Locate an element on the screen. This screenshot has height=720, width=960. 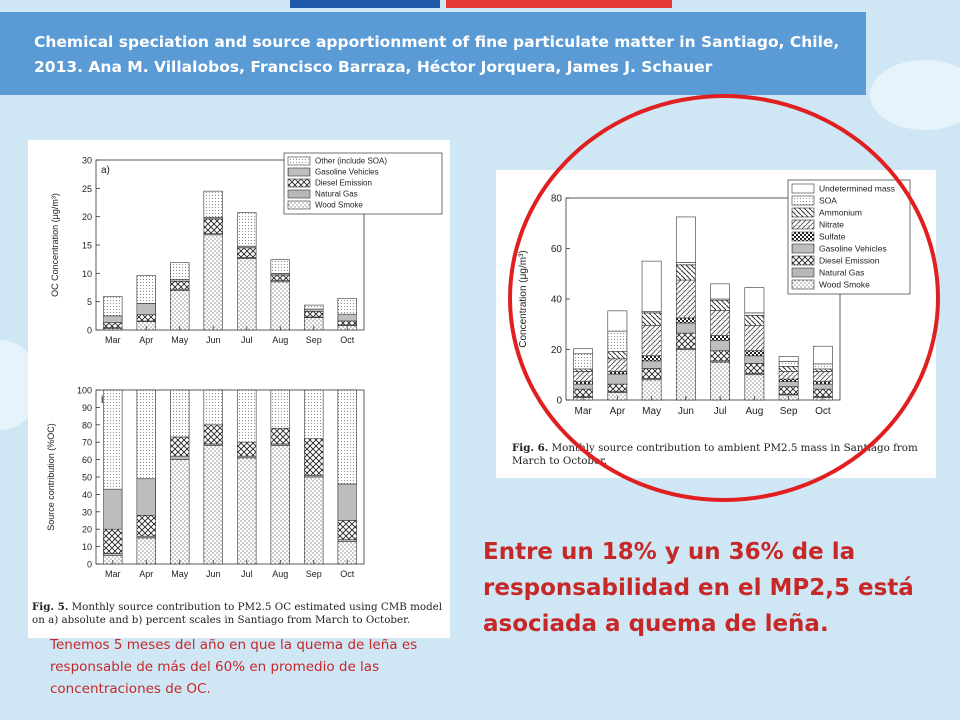
background-cloud is located at coordinates (915, 95).